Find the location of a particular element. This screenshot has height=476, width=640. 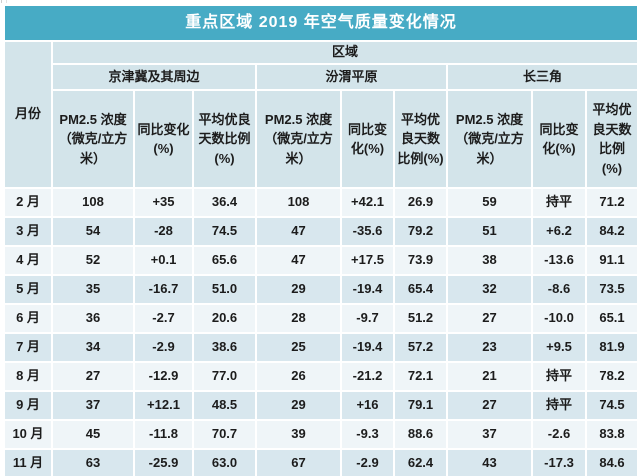

data-cell: -35.6 is located at coordinates (367, 231).